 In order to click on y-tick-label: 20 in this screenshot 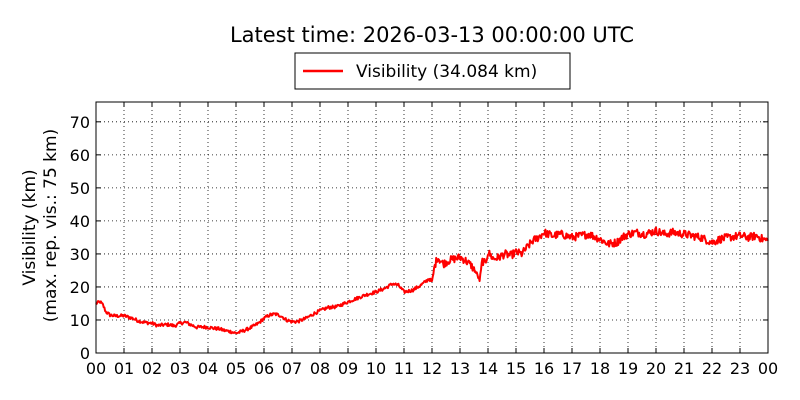, I will do `click(80, 287)`.